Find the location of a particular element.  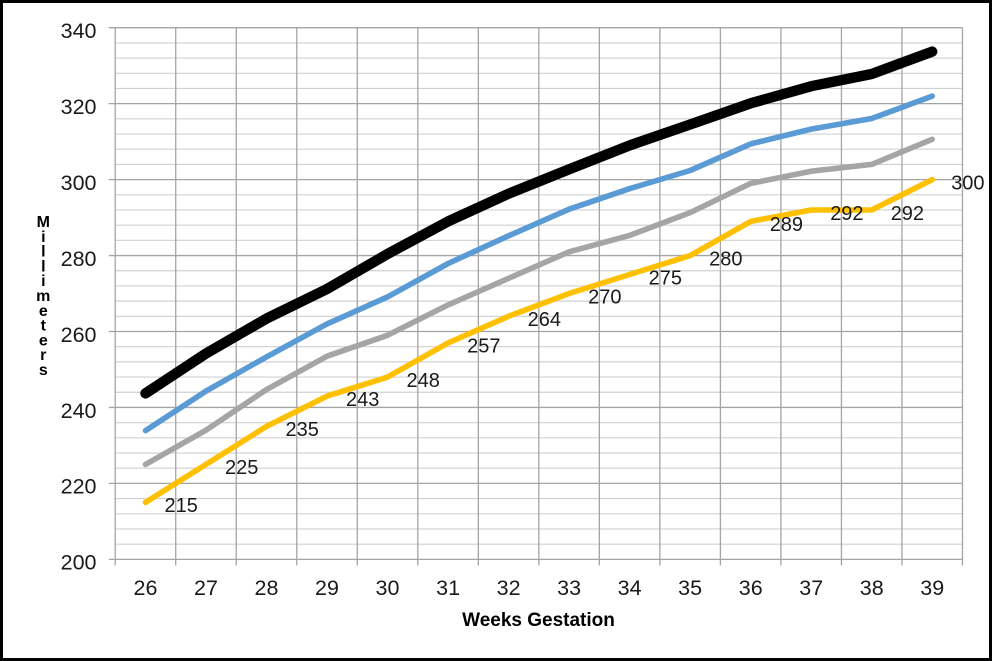

svg-text: 32 is located at coordinates (509, 588).